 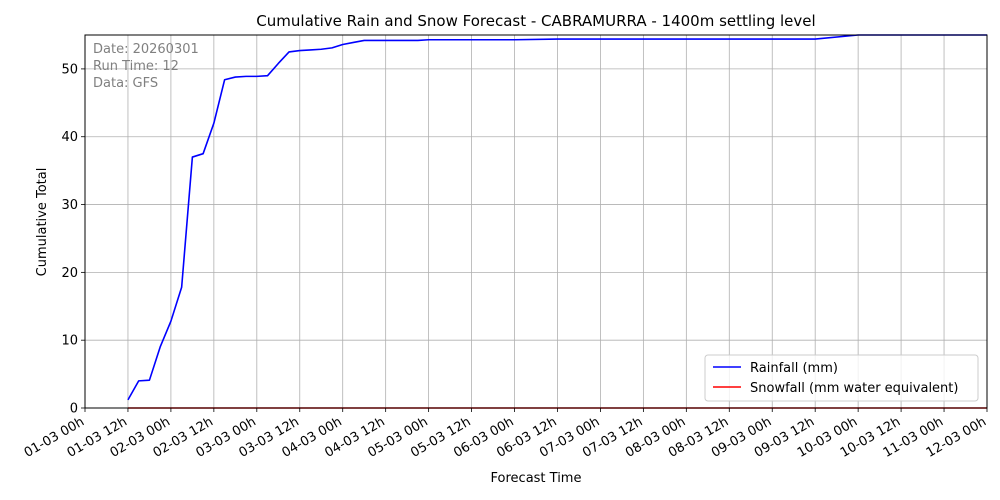 What do you see at coordinates (146, 49) in the screenshot?
I see `annotation-date: Date: 20260301` at bounding box center [146, 49].